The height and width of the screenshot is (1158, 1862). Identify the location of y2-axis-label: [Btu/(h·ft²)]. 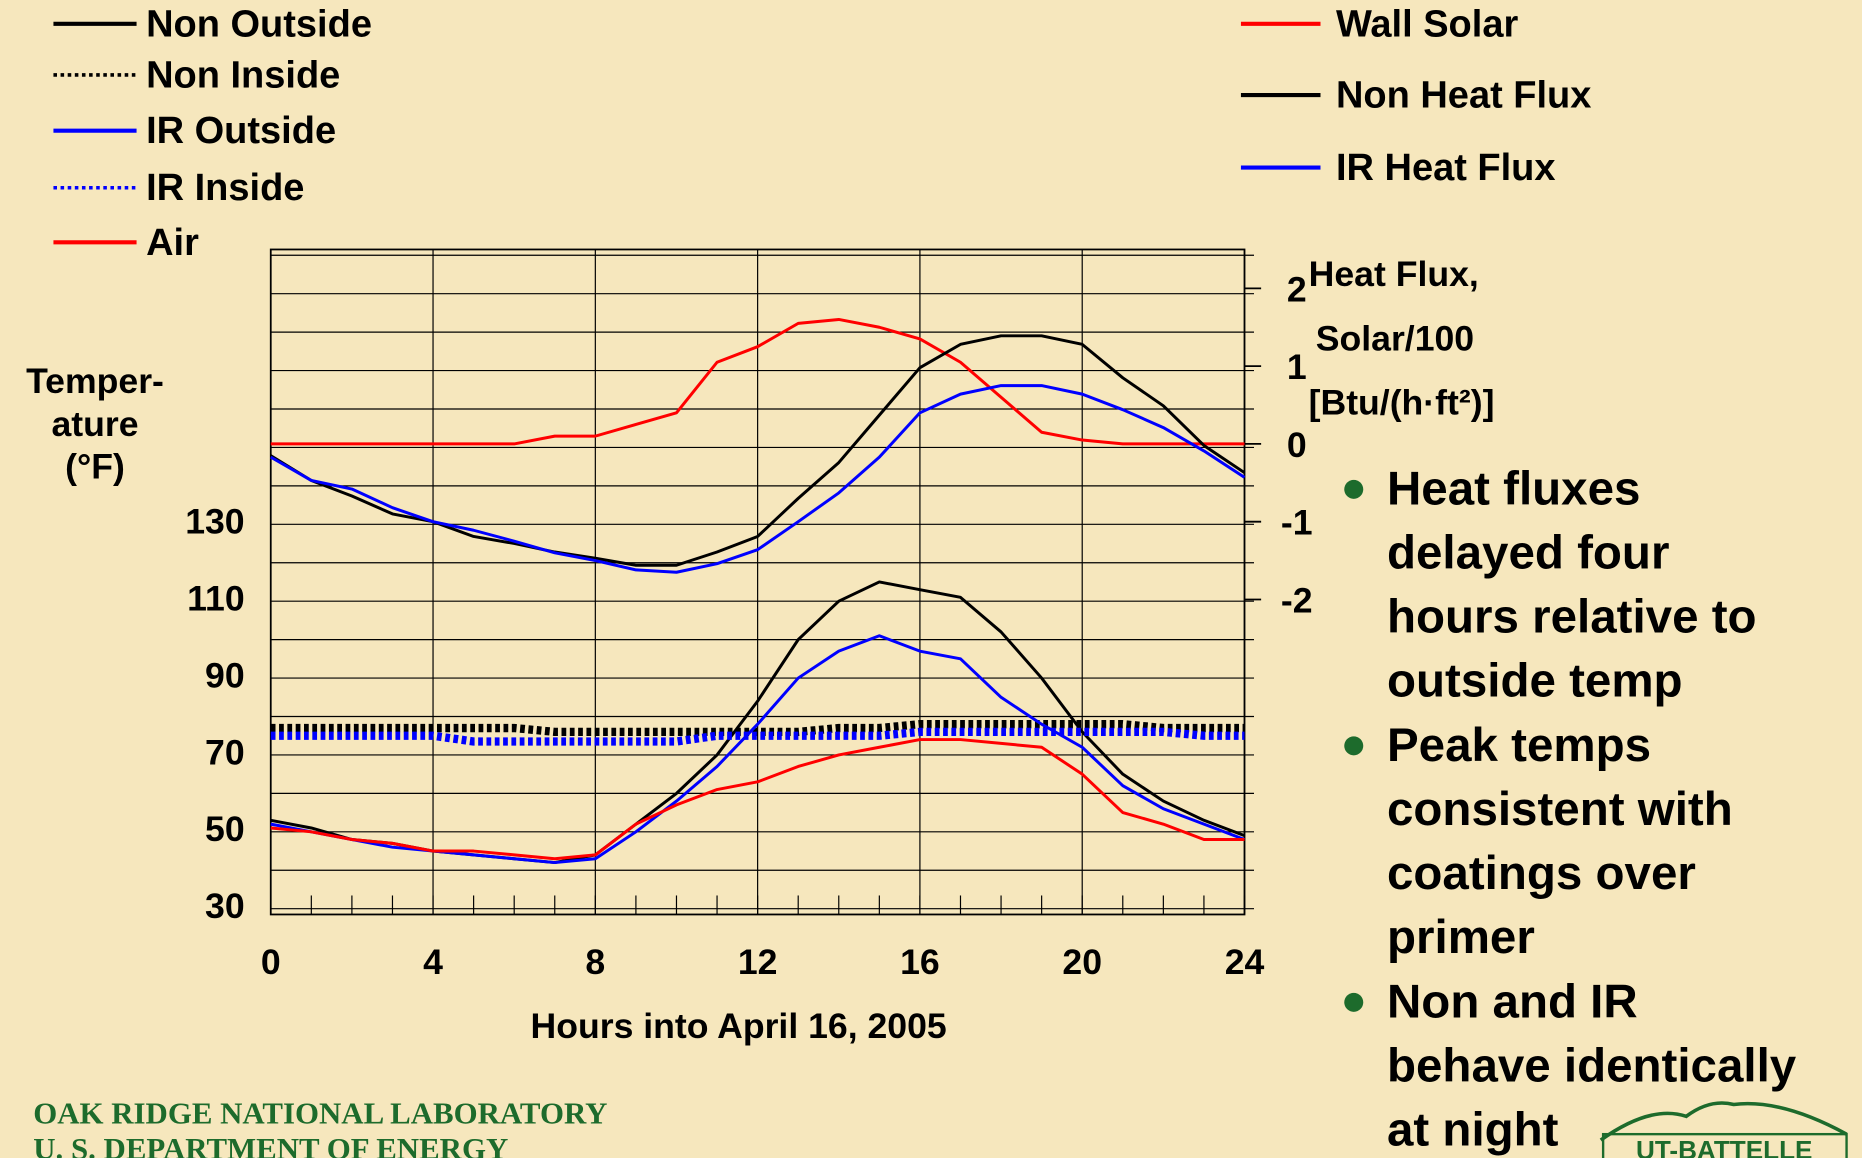
(1402, 402).